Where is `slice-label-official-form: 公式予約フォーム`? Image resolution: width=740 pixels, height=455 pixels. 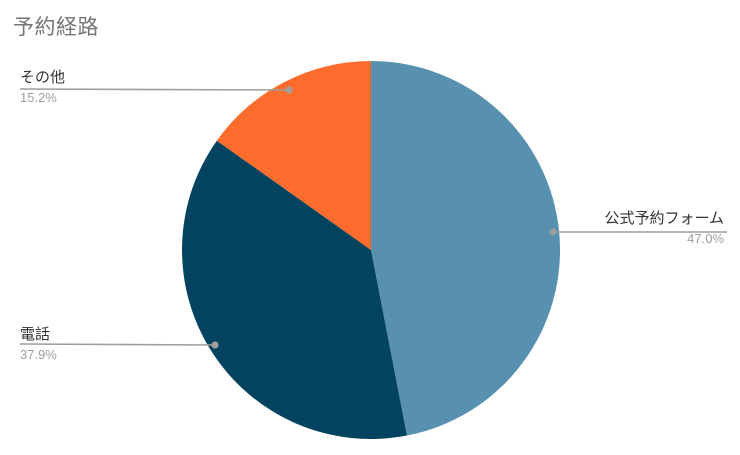 slice-label-official-form: 公式予約フォーム is located at coordinates (664, 218).